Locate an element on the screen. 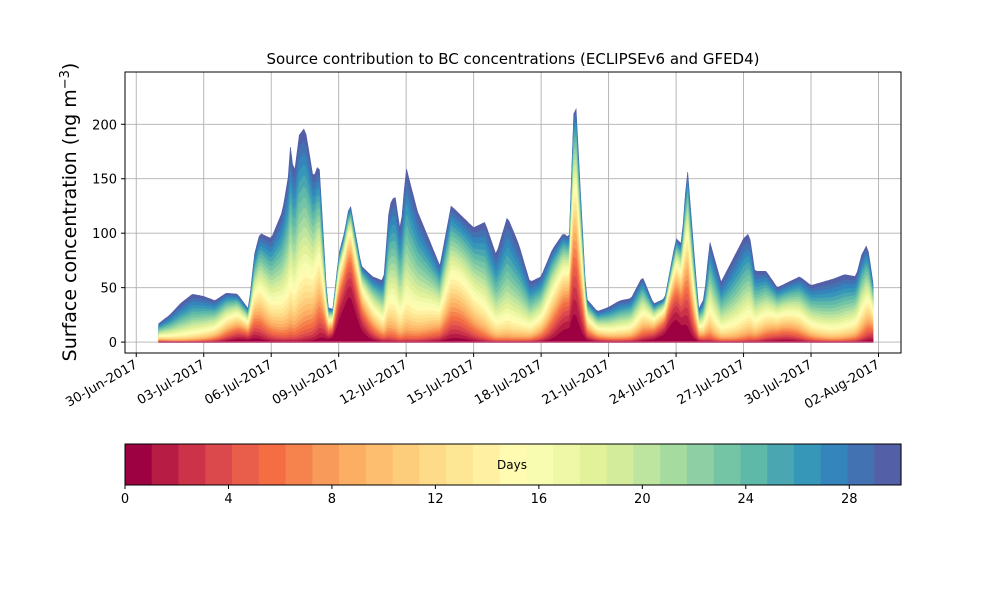 Image resolution: width=1000 pixels, height=600 pixels. colorbar-tick-label: 28 is located at coordinates (849, 499).